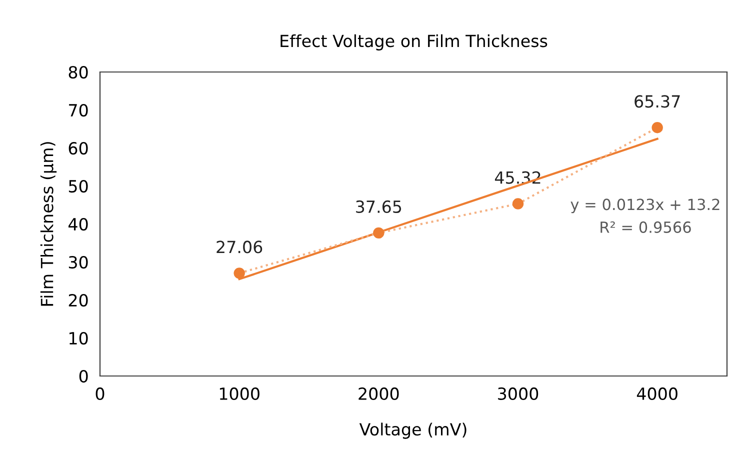 The height and width of the screenshot is (475, 729). What do you see at coordinates (100, 393) in the screenshot?
I see `x-tick-label: 0` at bounding box center [100, 393].